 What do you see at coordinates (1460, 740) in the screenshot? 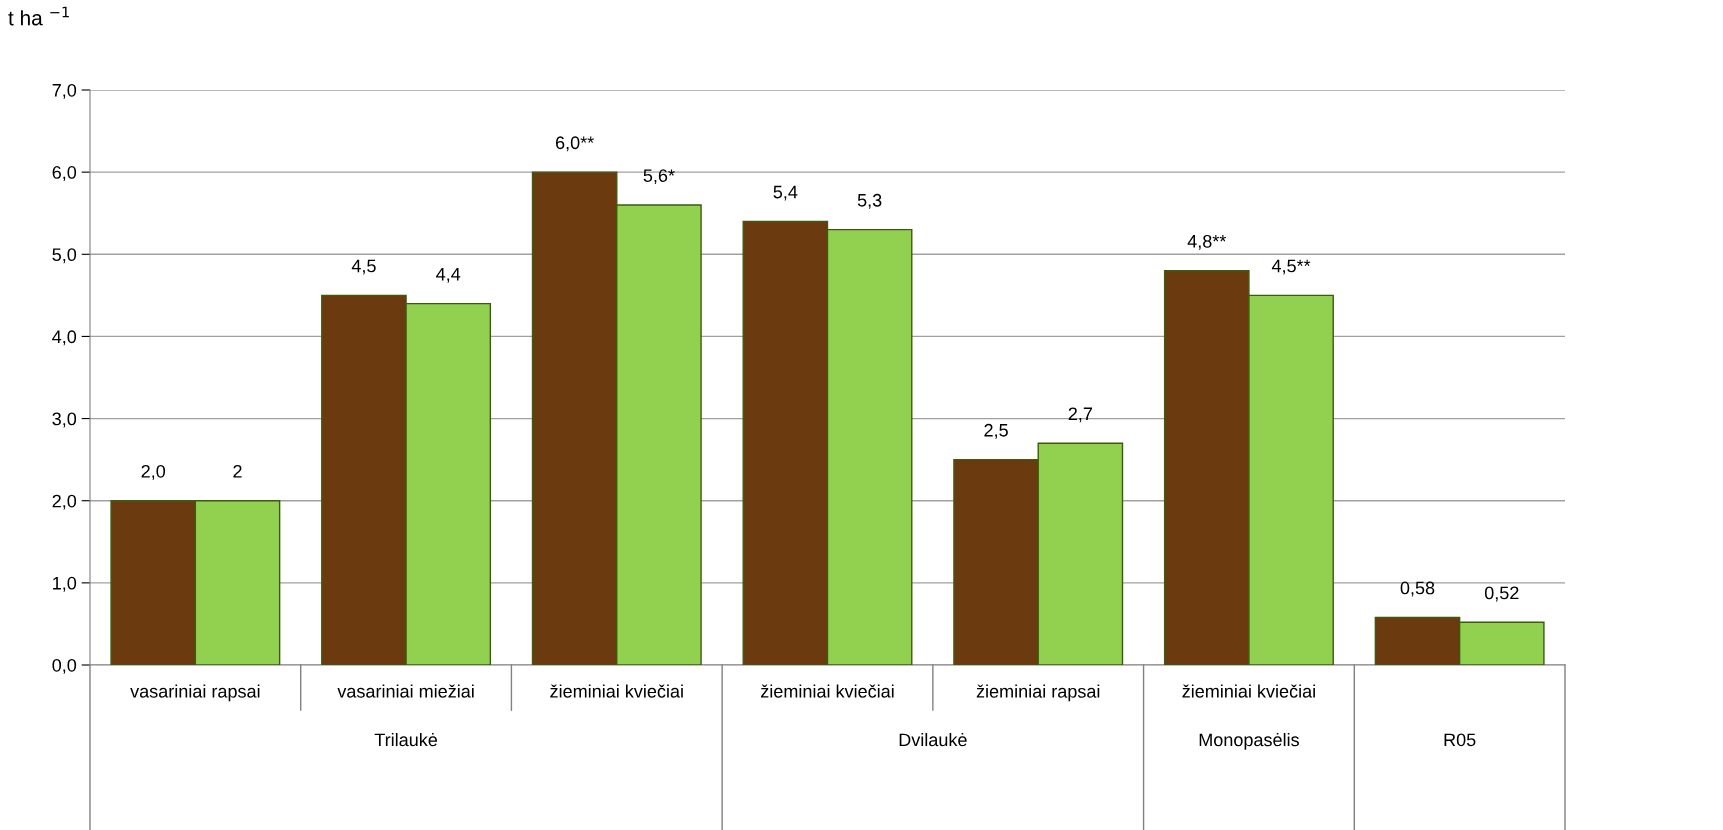
I see `text: R05` at bounding box center [1460, 740].